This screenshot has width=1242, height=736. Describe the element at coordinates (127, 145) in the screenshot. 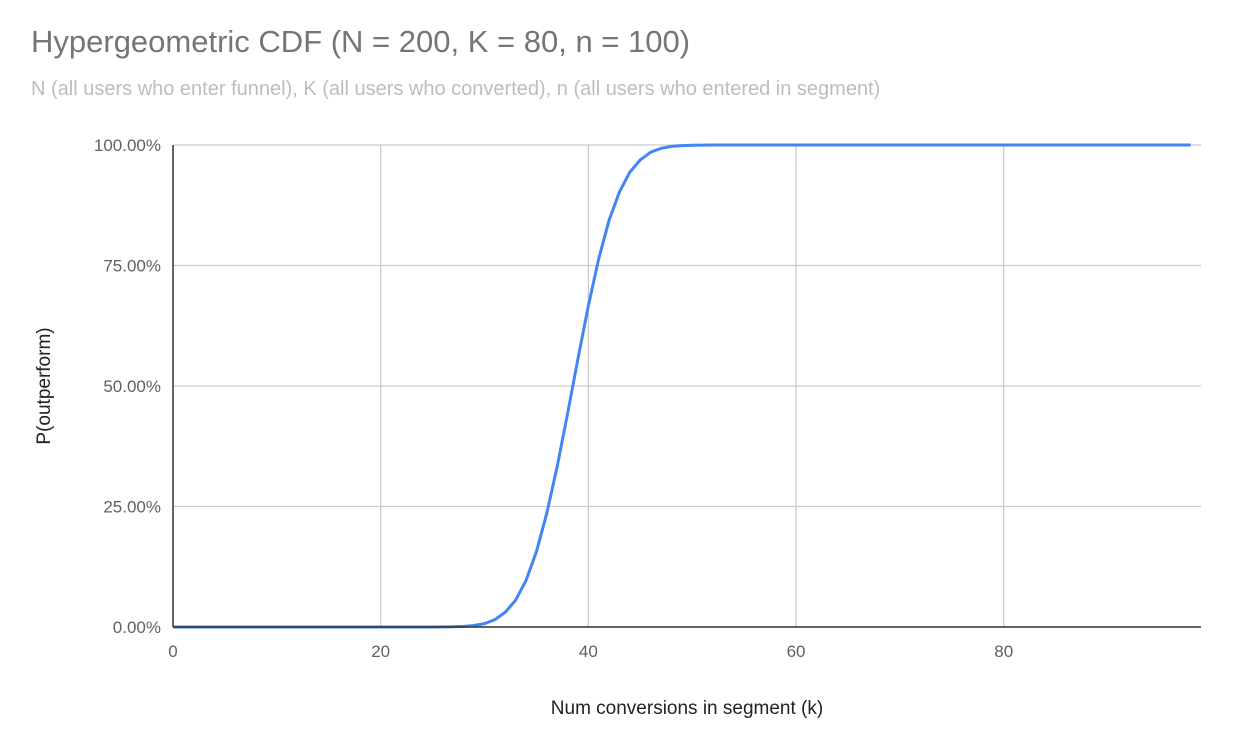

I see `y-tick-label: 100.00%` at that location.